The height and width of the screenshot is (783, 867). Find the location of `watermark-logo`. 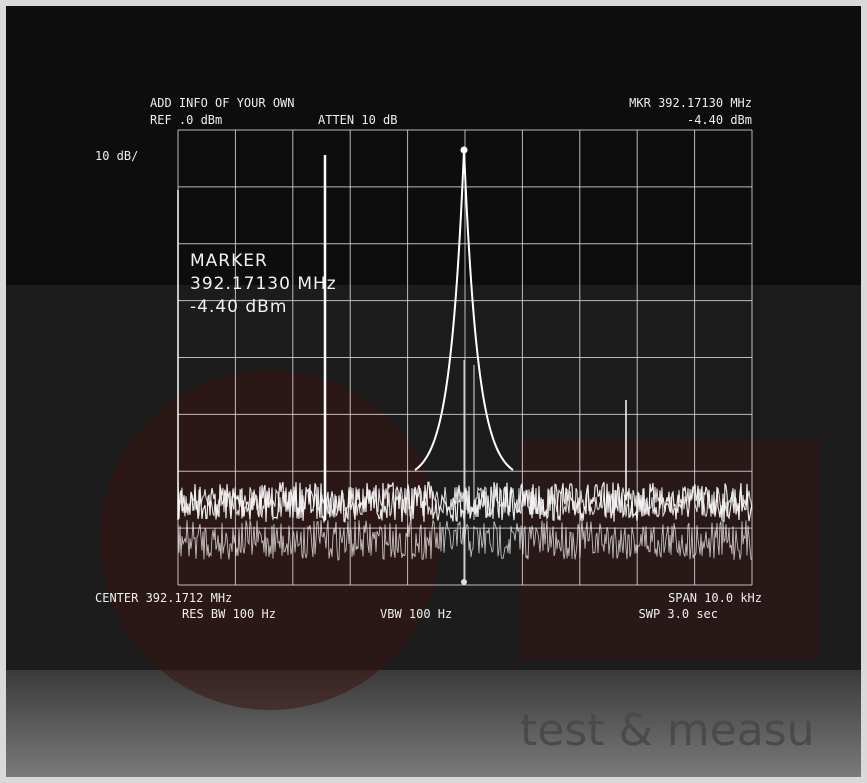

watermark-logo is located at coordinates (670, 550).